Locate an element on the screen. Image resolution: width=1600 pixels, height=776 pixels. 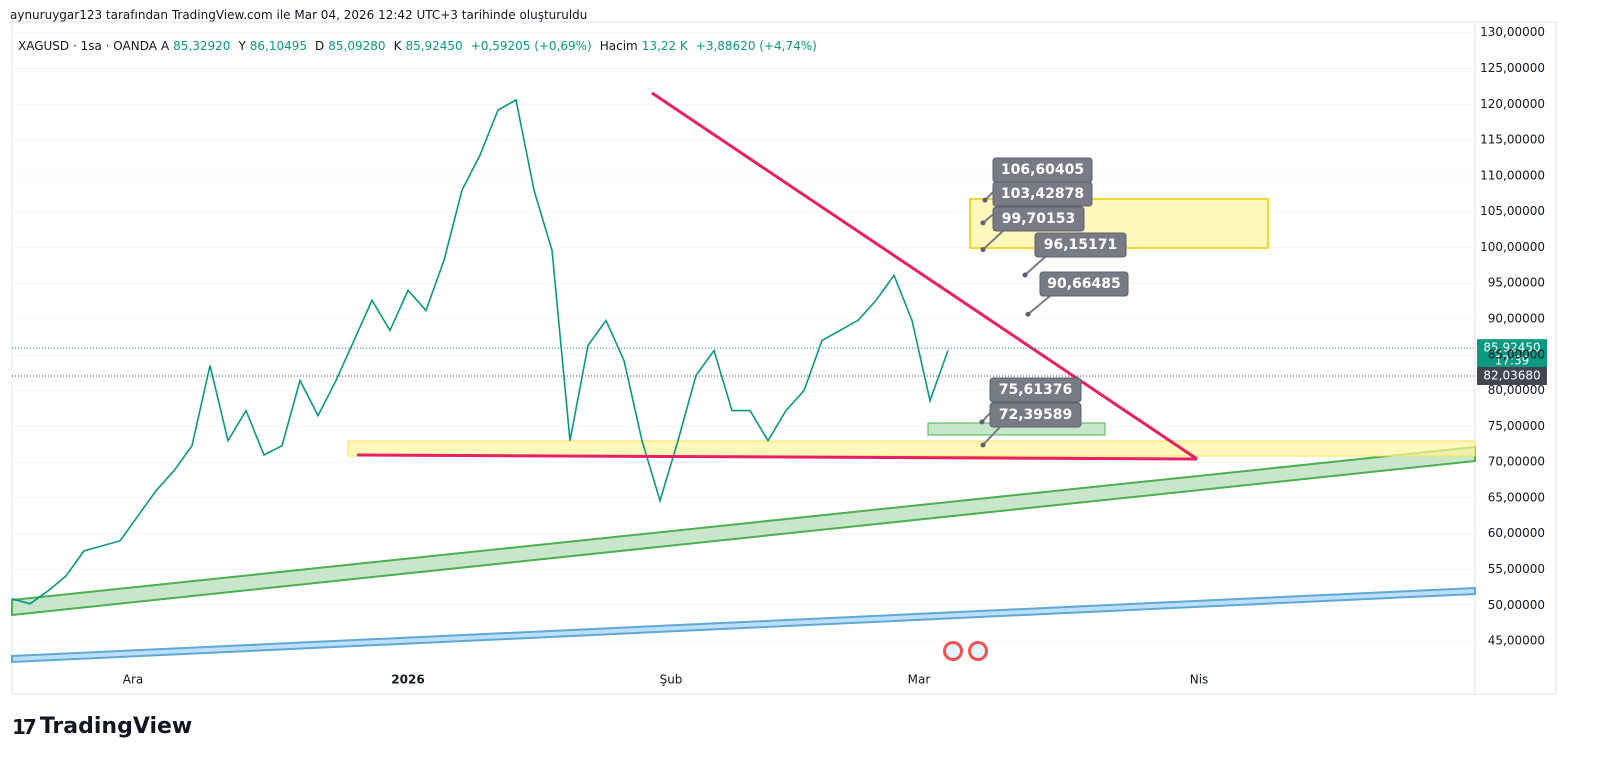
y-tick-label: 125,00000 is located at coordinates (1512, 68).